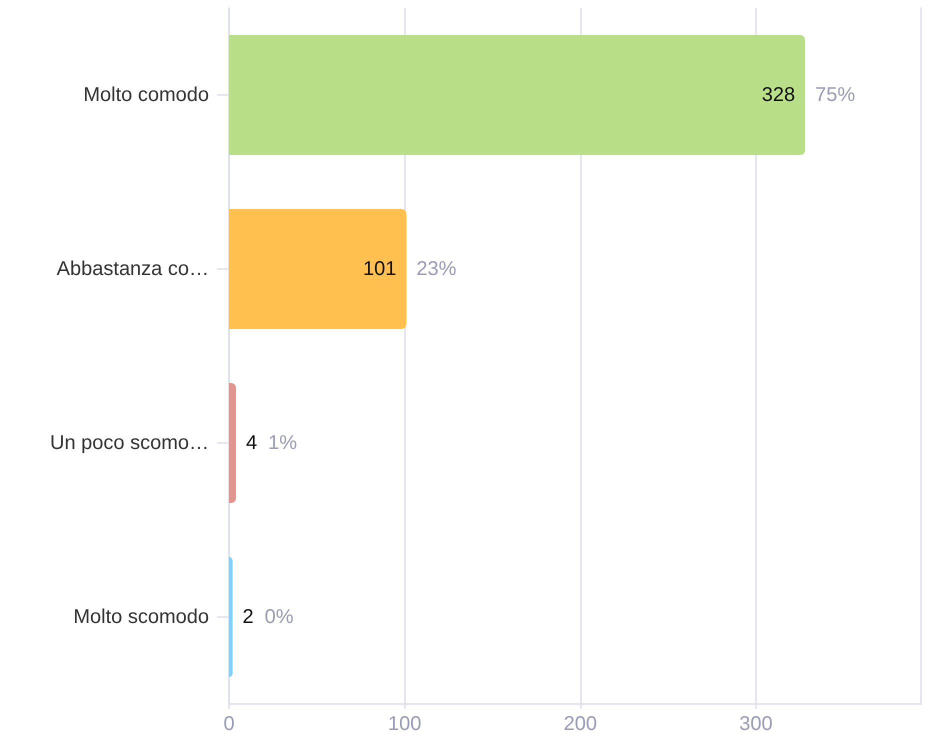 The width and height of the screenshot is (926, 741). I want to click on x-tick-label: 0, so click(229, 724).